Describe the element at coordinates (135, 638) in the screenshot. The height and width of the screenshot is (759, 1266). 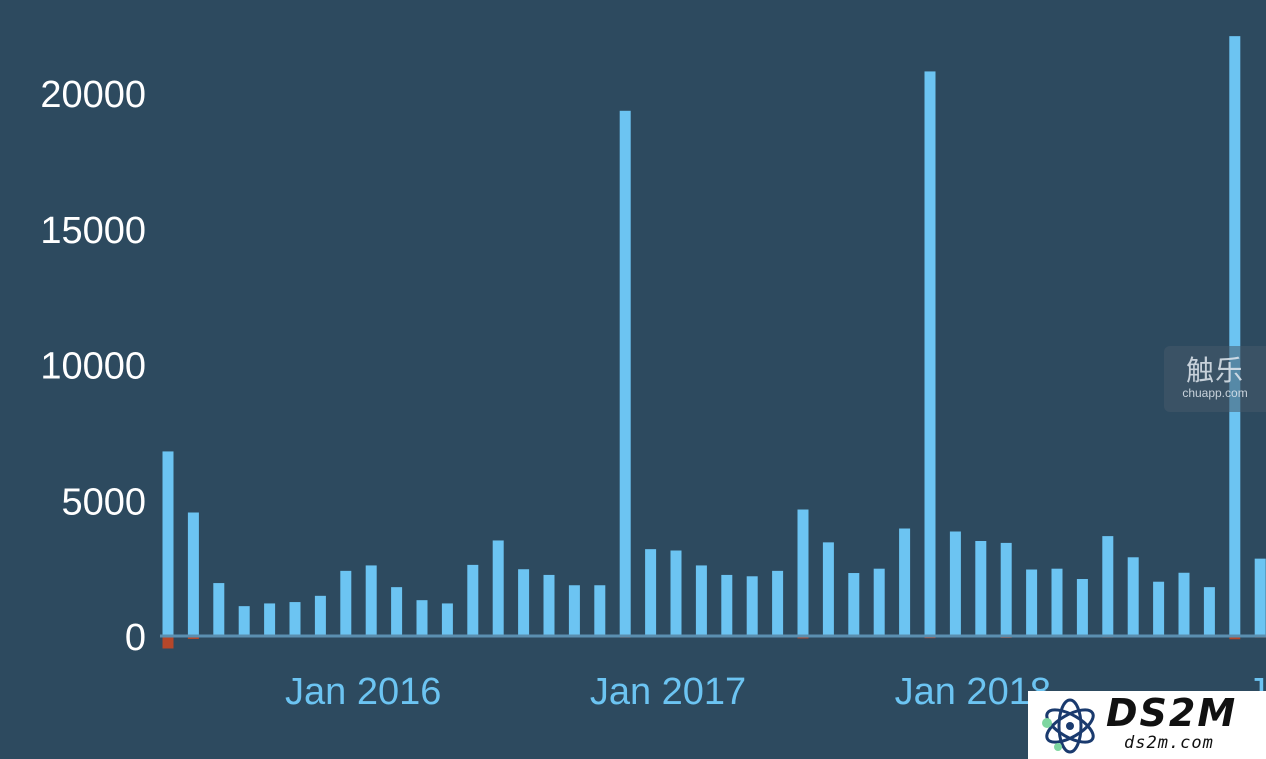
I see `y-tick-label: 0` at that location.